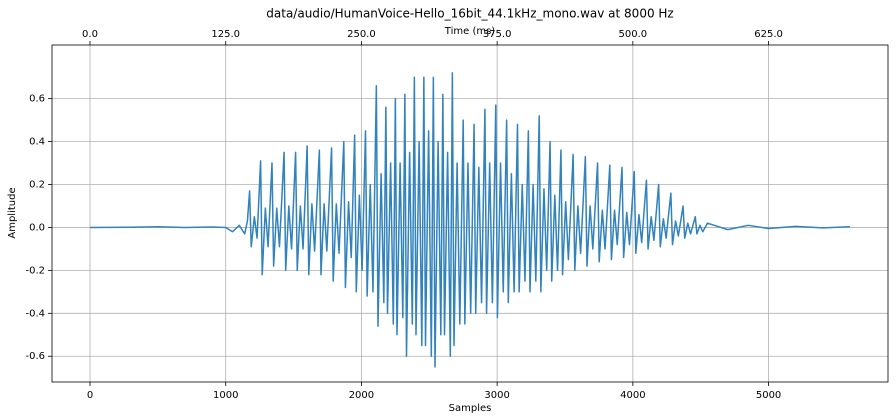  I want to click on x-tick-label: 3000, so click(496, 395).